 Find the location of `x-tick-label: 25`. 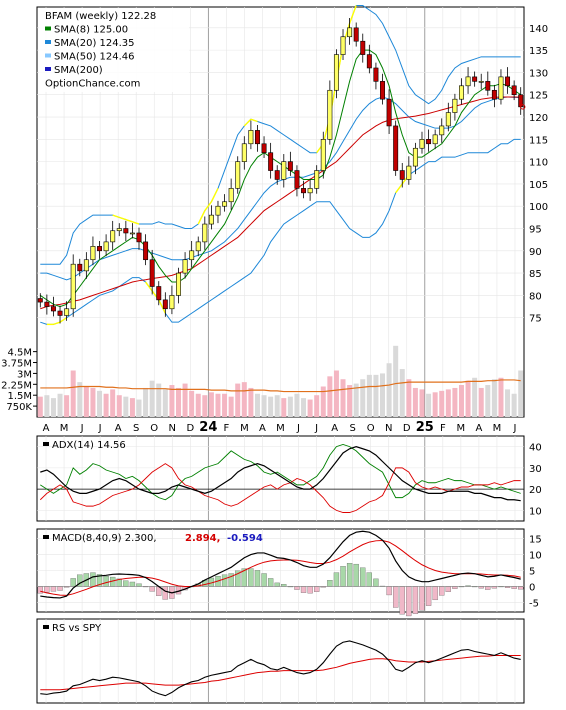

x-tick-label: 25 is located at coordinates (425, 427).